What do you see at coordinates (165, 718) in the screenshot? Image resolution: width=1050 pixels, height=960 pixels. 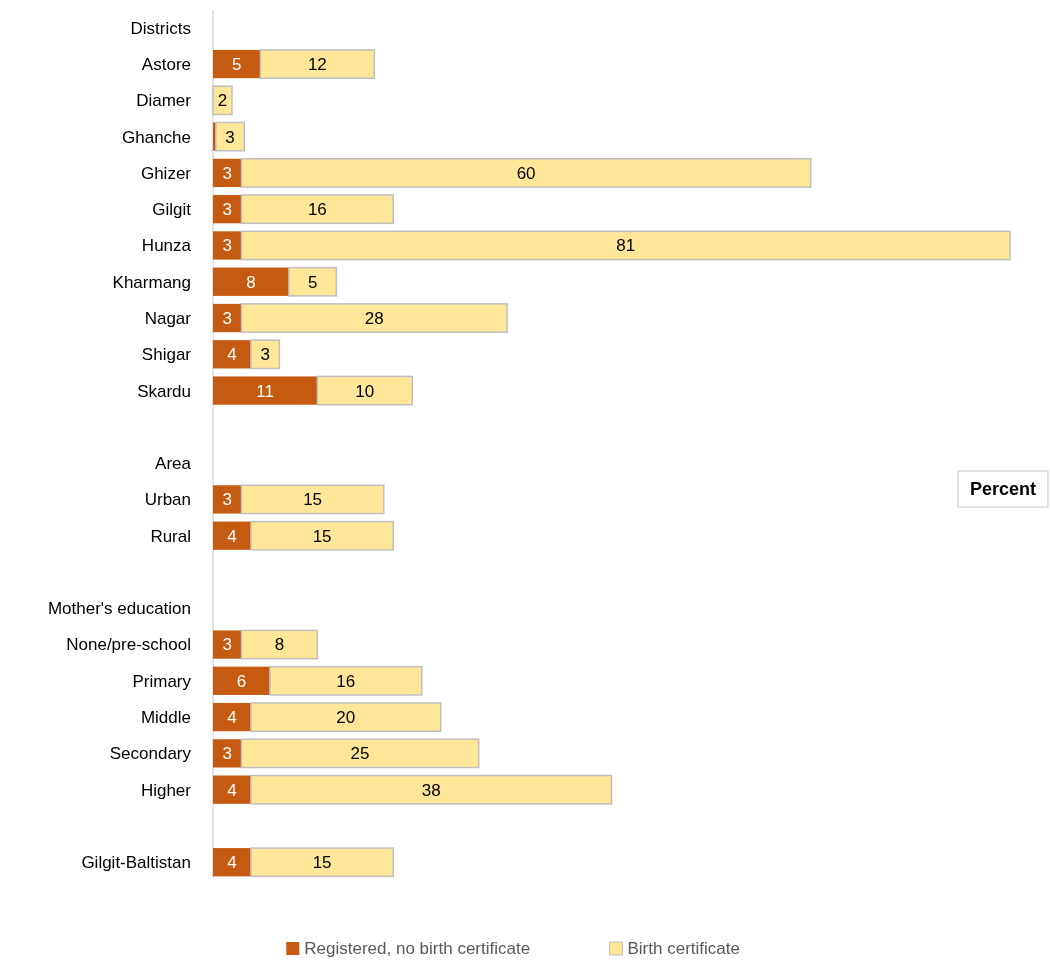 I see `y-tick-label: Middle` at bounding box center [165, 718].